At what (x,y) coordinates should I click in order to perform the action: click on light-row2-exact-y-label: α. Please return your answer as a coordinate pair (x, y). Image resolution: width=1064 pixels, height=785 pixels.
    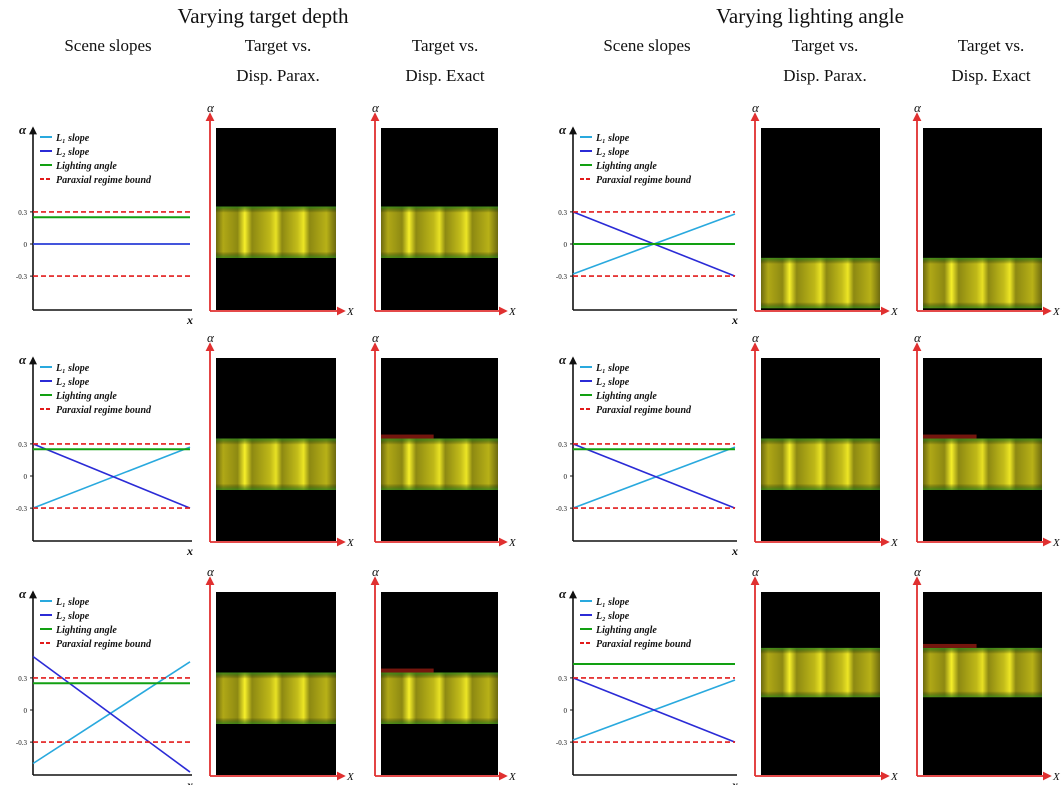
    Looking at the image, I should click on (918, 337).